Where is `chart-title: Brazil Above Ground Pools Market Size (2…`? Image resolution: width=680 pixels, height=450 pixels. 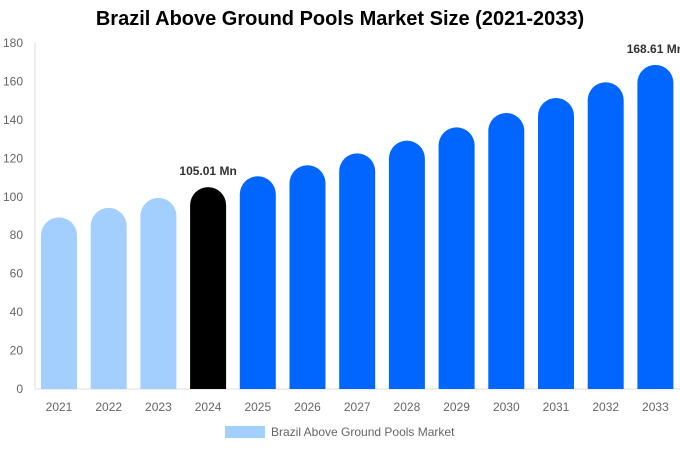 chart-title: Brazil Above Ground Pools Market Size (2… is located at coordinates (340, 19).